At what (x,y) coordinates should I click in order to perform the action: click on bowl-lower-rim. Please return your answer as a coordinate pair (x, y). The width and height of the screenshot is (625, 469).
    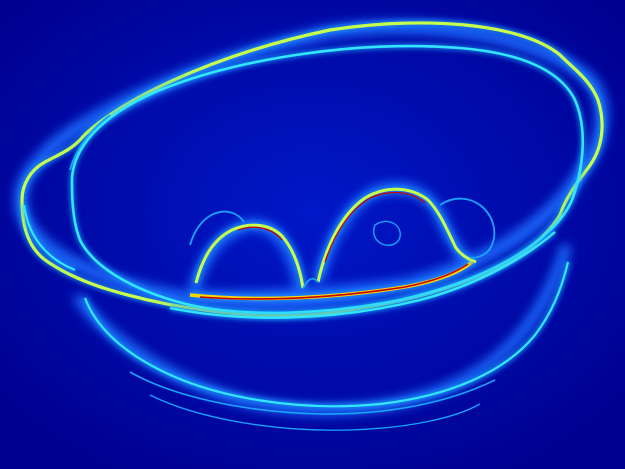
    Looking at the image, I should click on (362, 275).